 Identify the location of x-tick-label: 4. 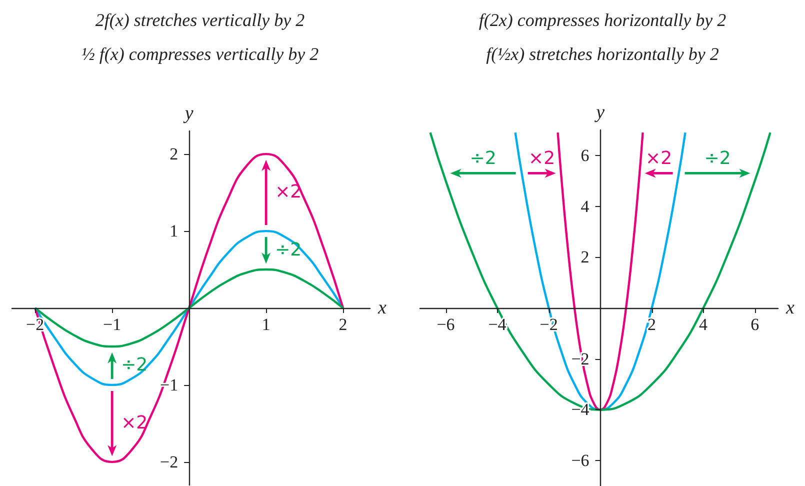
(703, 324).